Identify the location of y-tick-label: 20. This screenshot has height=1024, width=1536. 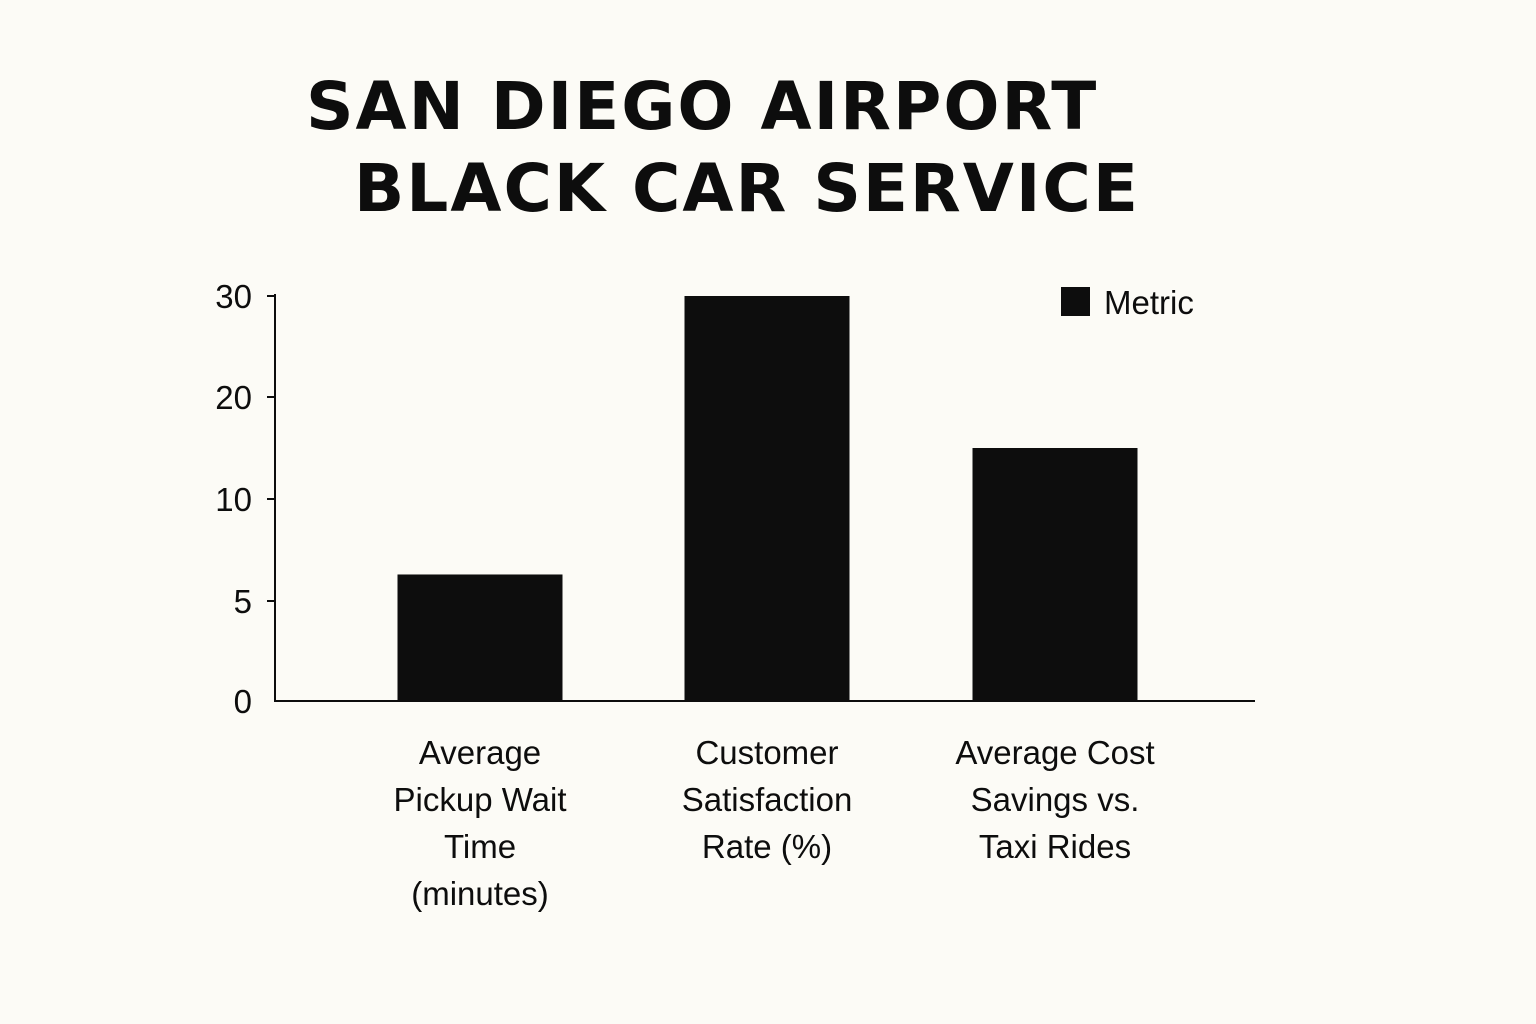
(233, 397).